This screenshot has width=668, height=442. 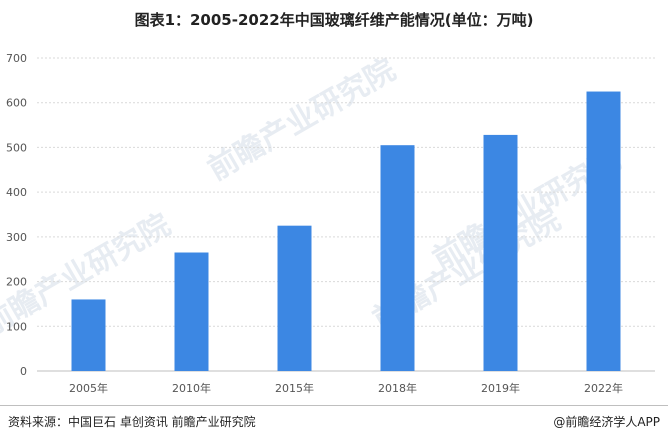 What do you see at coordinates (397, 388) in the screenshot?
I see `x-tick-label: 2018年` at bounding box center [397, 388].